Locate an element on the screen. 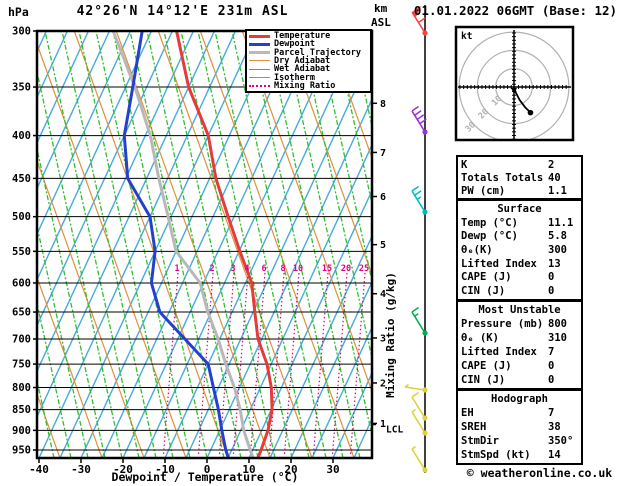 The height and width of the screenshot is (486, 629). table-row: Totals Totals 40 is located at coordinates (519, 178).